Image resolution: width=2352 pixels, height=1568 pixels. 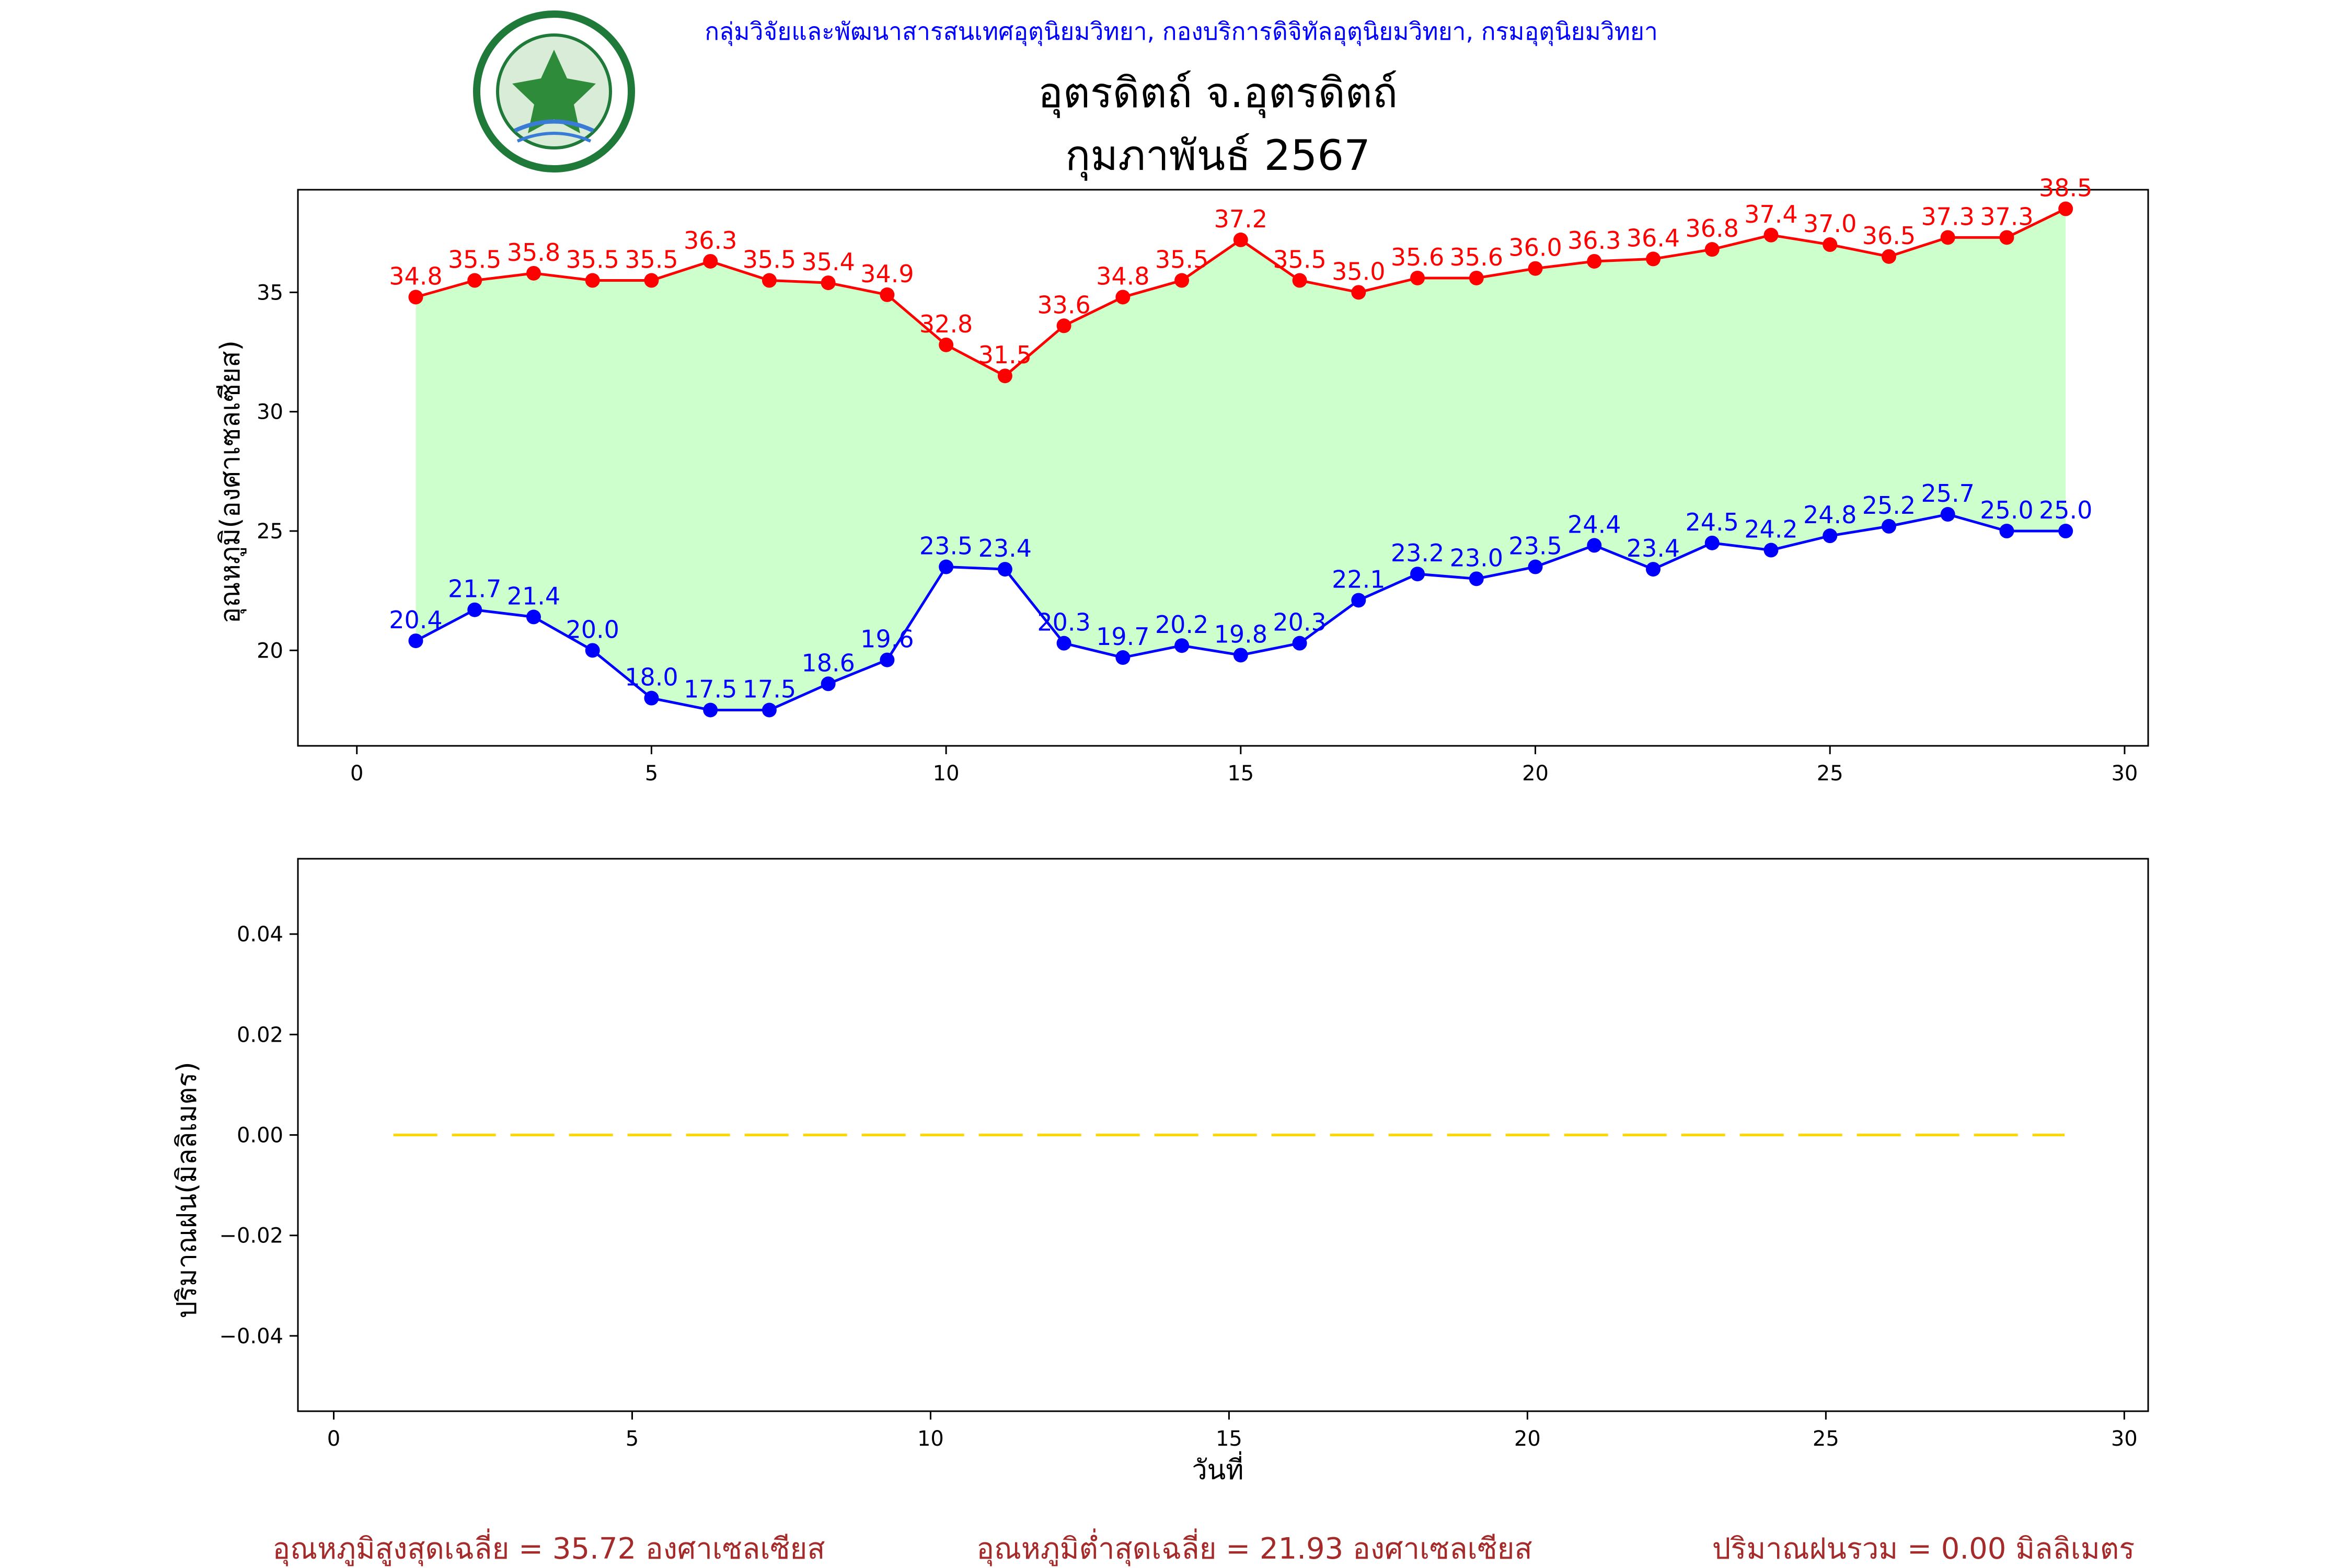 I want to click on x-tick-label: 10, so click(x=946, y=774).